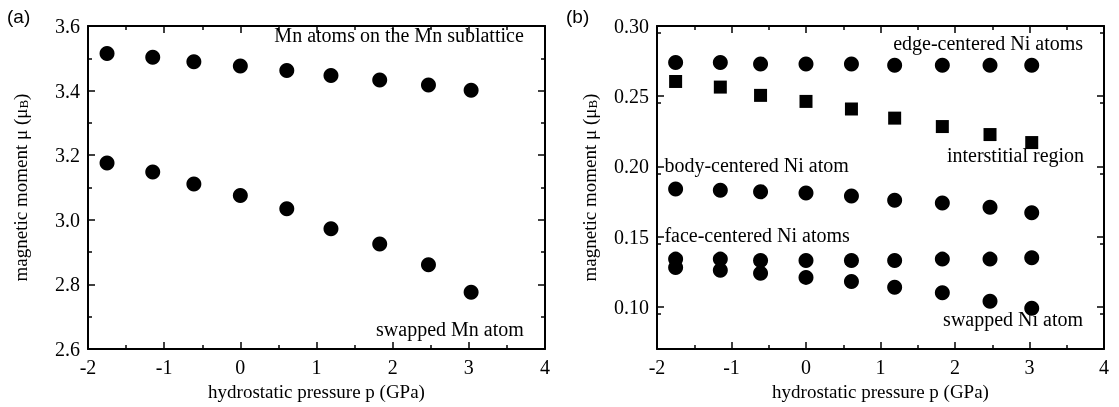  I want to click on y-tick-label: 0.10, so click(631, 306).